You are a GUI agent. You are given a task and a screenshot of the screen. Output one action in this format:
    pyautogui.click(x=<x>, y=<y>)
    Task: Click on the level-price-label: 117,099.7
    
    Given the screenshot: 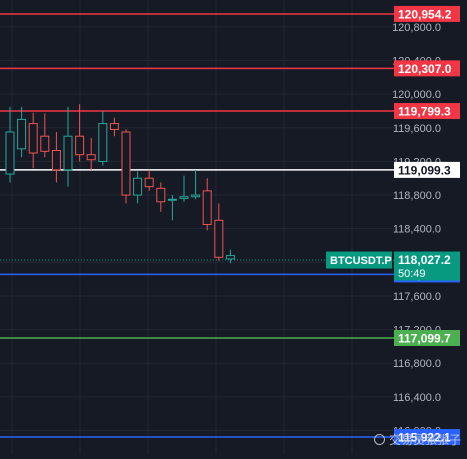 What is the action you would take?
    pyautogui.click(x=424, y=339)
    